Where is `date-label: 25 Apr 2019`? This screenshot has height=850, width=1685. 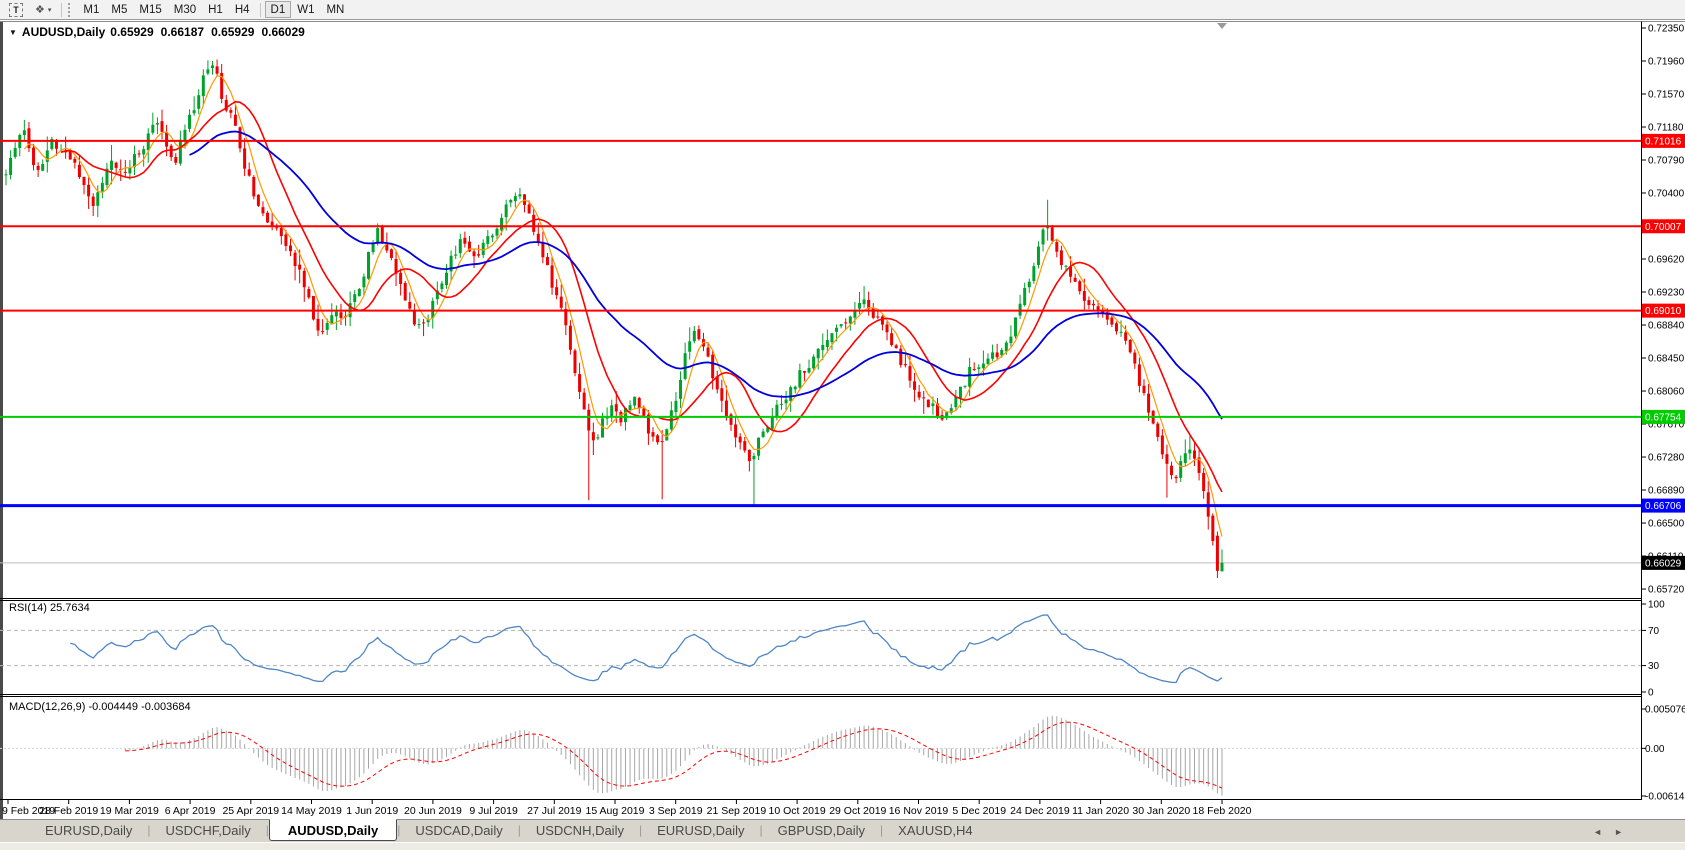 date-label: 25 Apr 2019 is located at coordinates (250, 811).